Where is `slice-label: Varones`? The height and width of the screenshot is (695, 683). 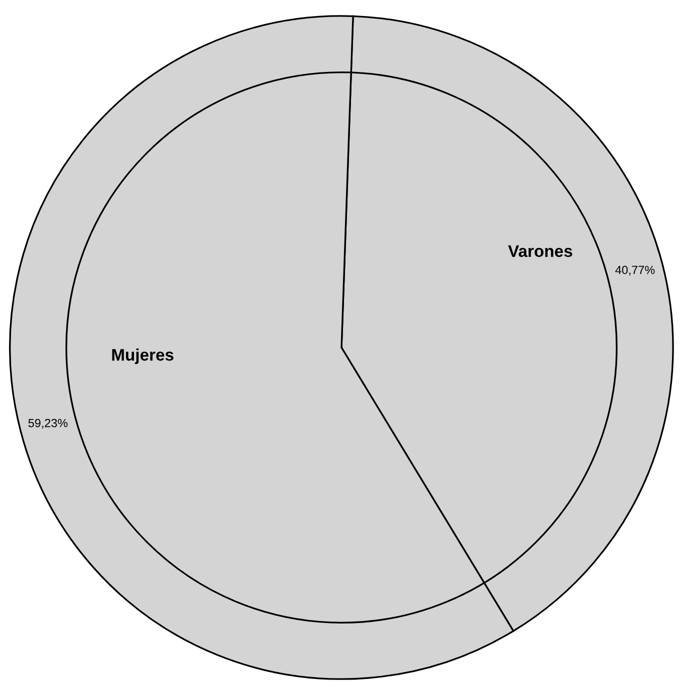 slice-label: Varones is located at coordinates (540, 251).